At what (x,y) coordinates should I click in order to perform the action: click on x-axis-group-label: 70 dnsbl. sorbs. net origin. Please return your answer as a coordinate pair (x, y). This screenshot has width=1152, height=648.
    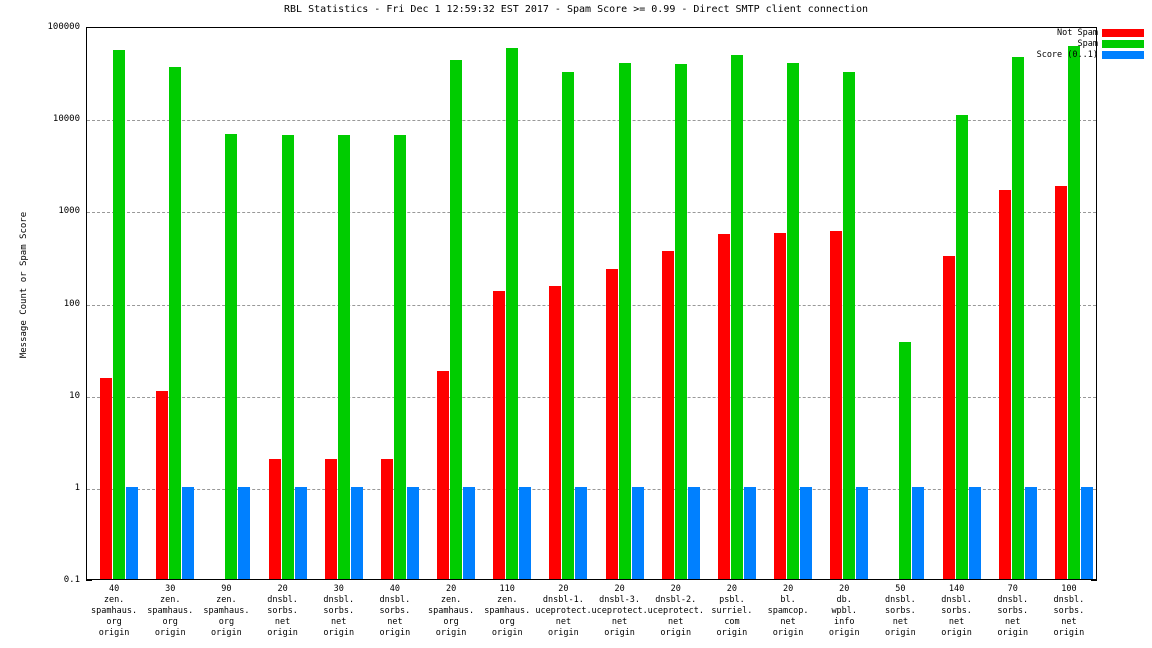
    Looking at the image, I should click on (1013, 611).